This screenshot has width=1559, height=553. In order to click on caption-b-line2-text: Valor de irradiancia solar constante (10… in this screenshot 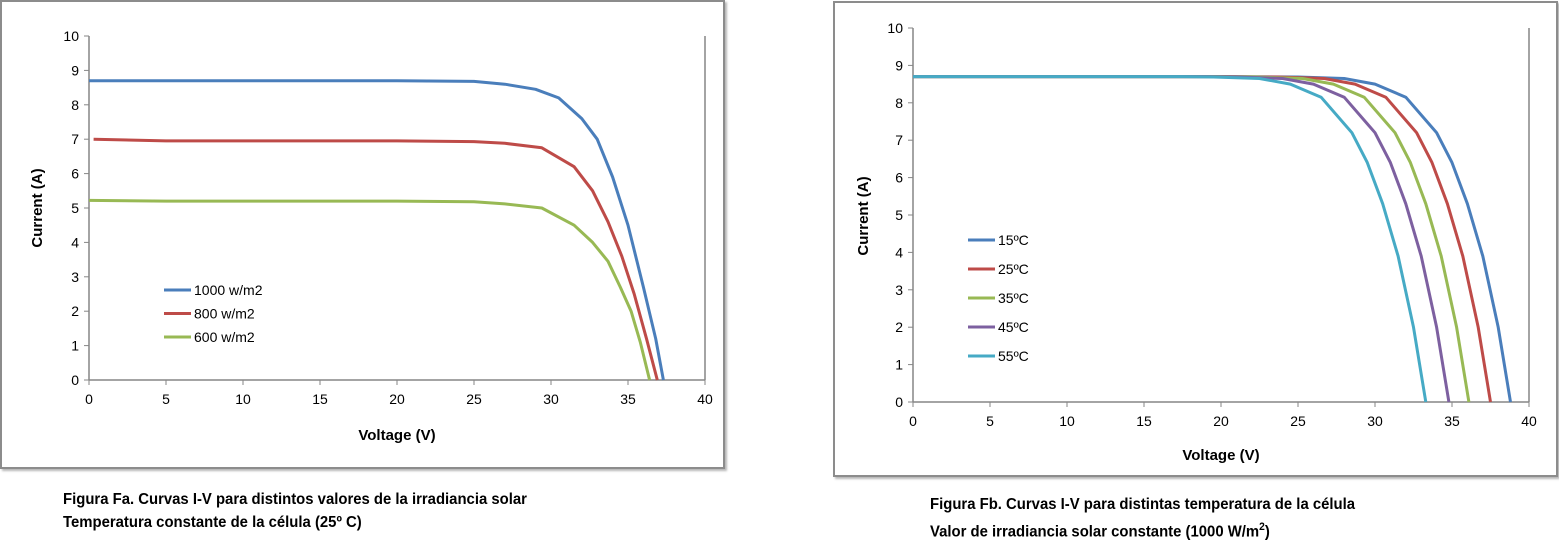, I will do `click(1095, 532)`.